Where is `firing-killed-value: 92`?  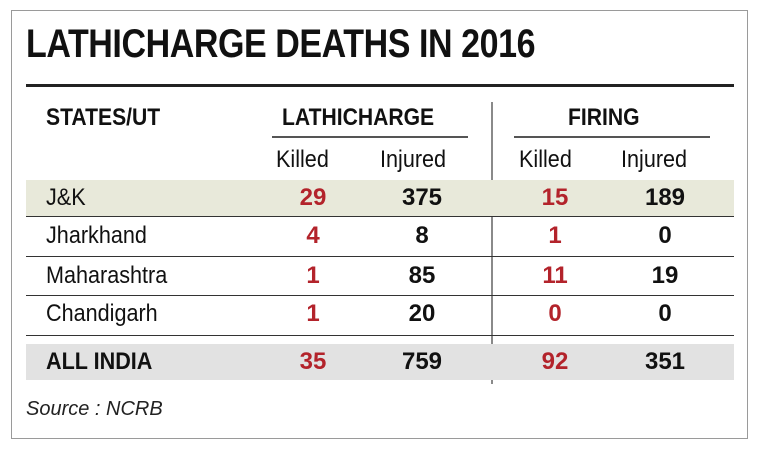 firing-killed-value: 92 is located at coordinates (555, 361).